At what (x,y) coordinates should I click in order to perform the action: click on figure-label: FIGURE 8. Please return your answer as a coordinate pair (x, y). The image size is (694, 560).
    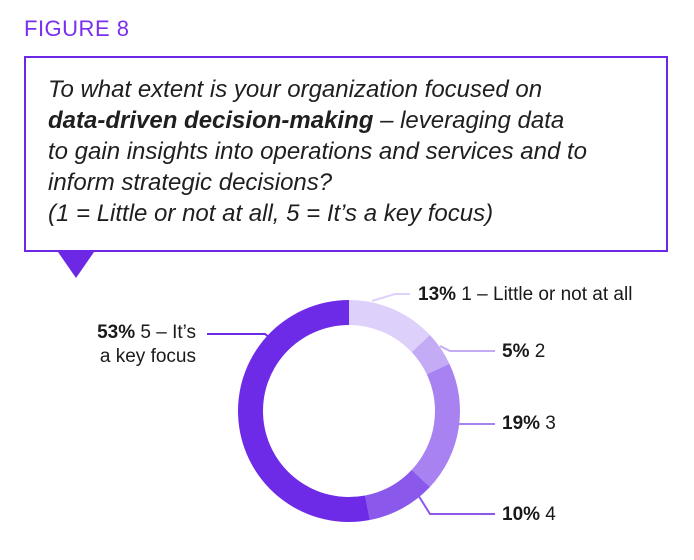
    Looking at the image, I should click on (77, 28).